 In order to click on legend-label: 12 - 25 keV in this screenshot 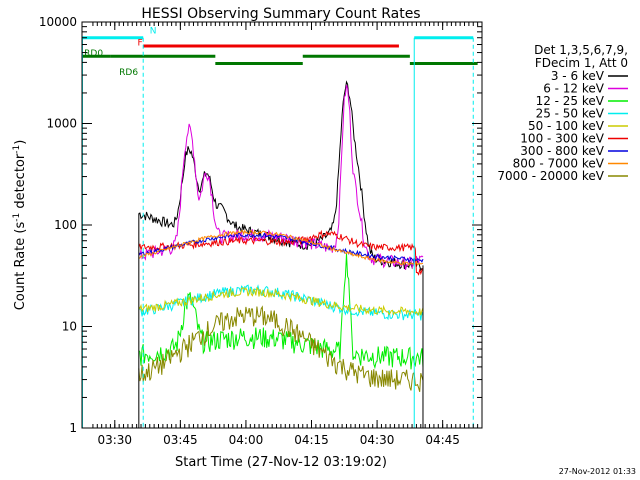, I will do `click(570, 101)`.